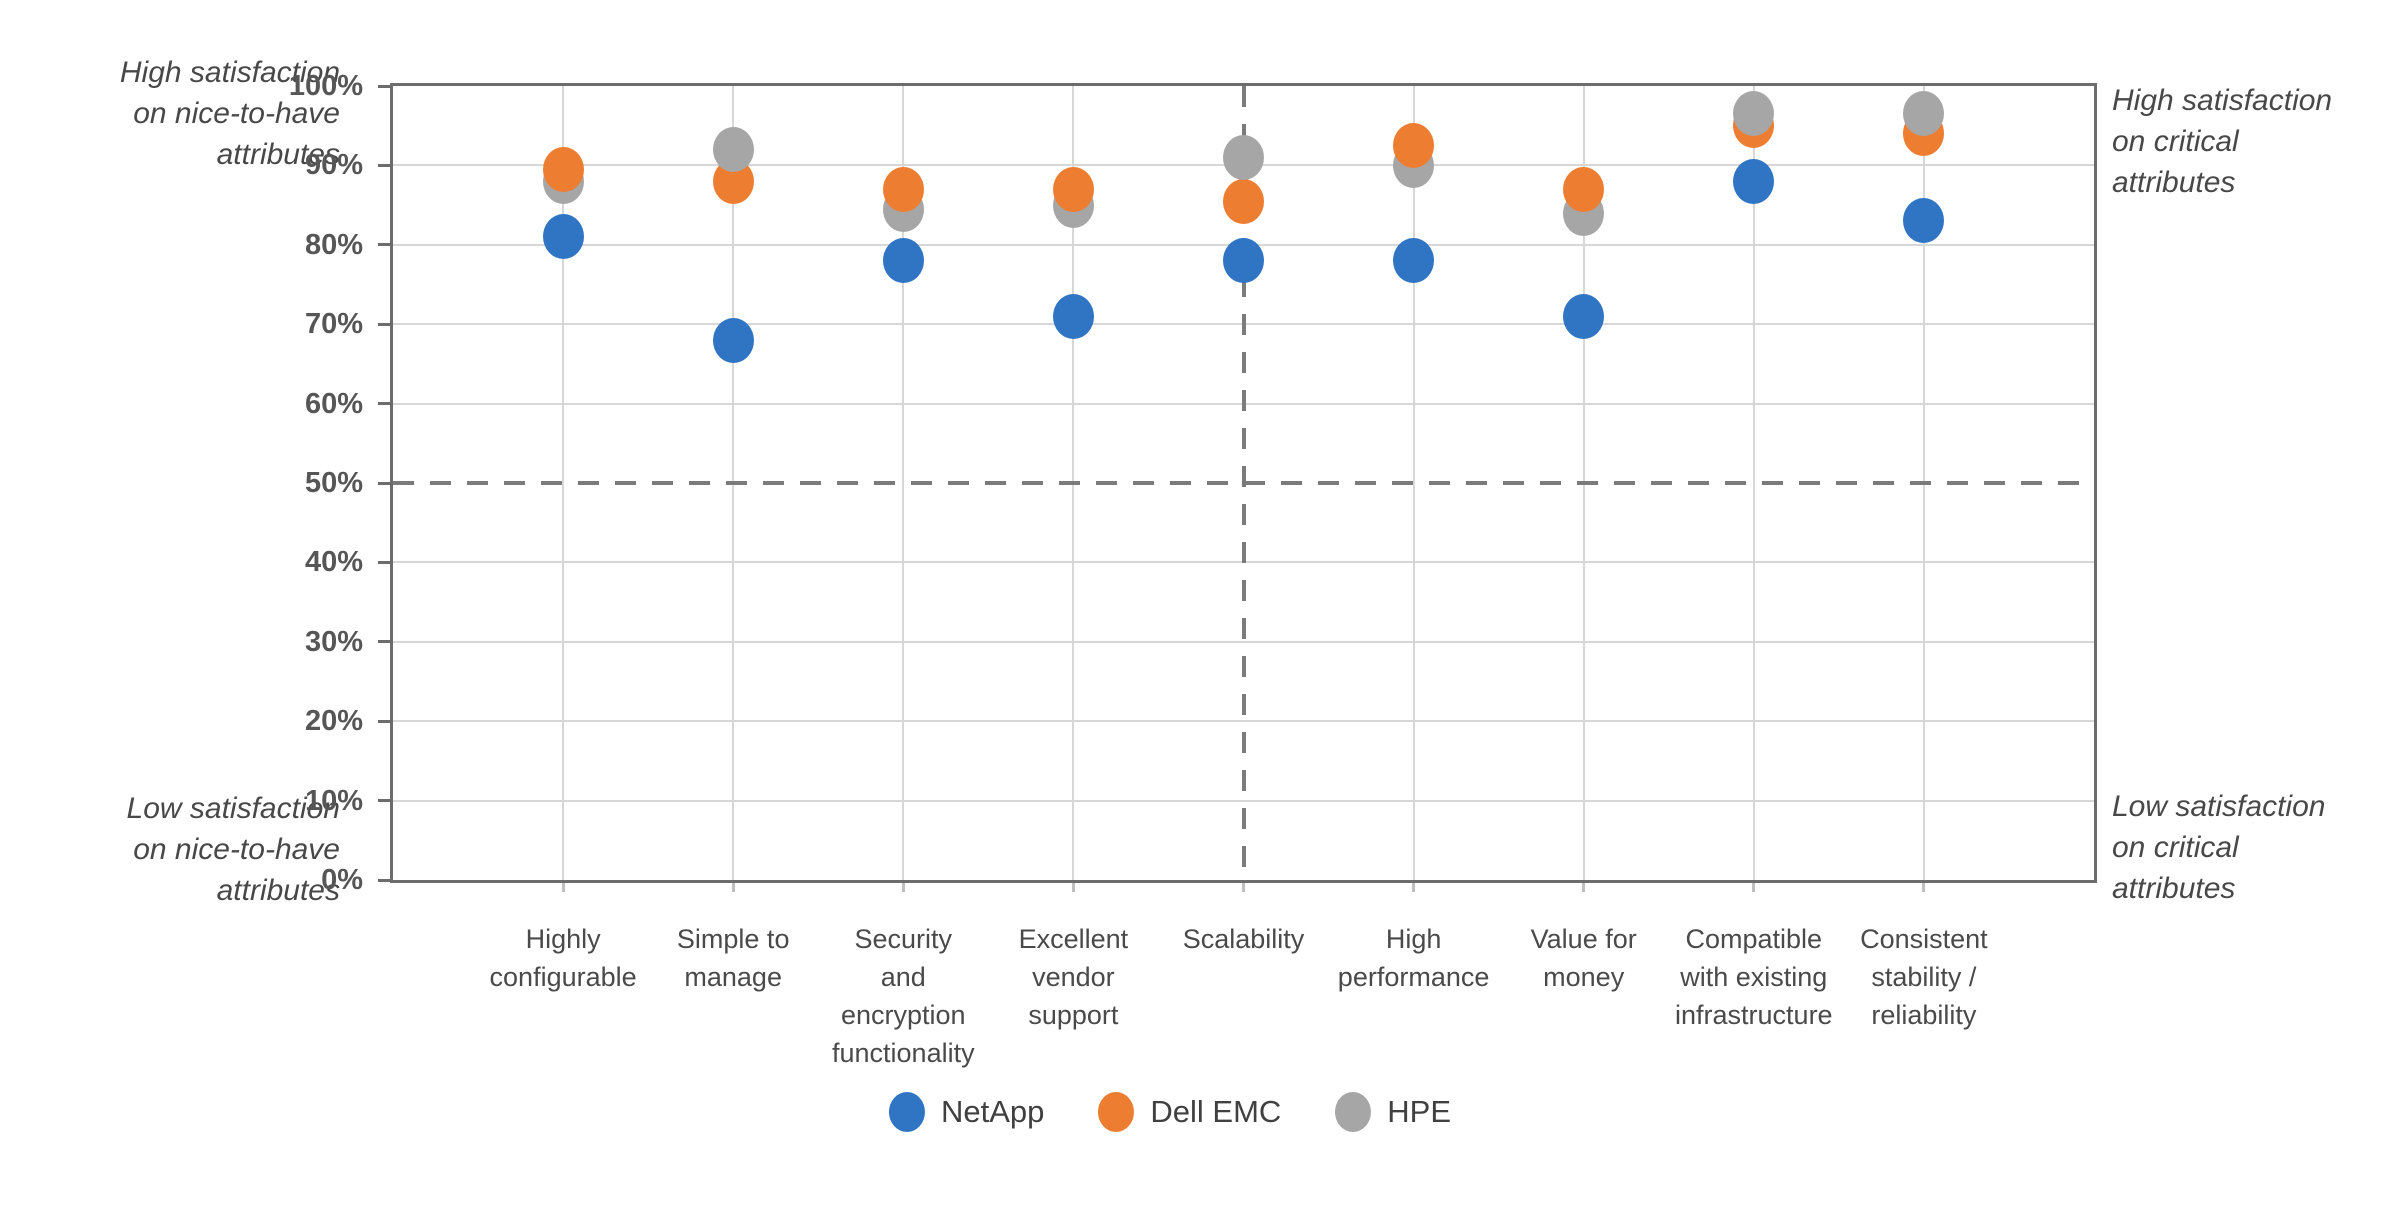 The image size is (2400, 1215). Describe the element at coordinates (1073, 977) in the screenshot. I see `category-label: Excellent vendor support` at that location.